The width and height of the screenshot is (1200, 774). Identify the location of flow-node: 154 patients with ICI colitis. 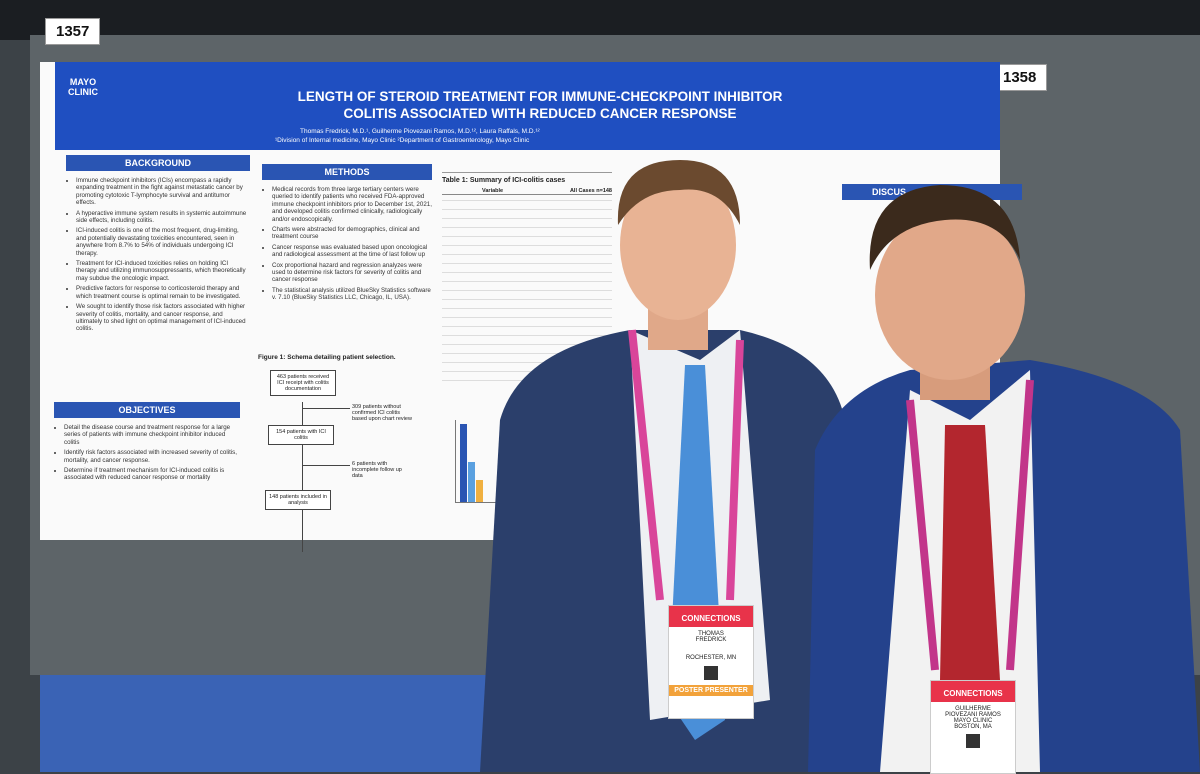
(301, 435).